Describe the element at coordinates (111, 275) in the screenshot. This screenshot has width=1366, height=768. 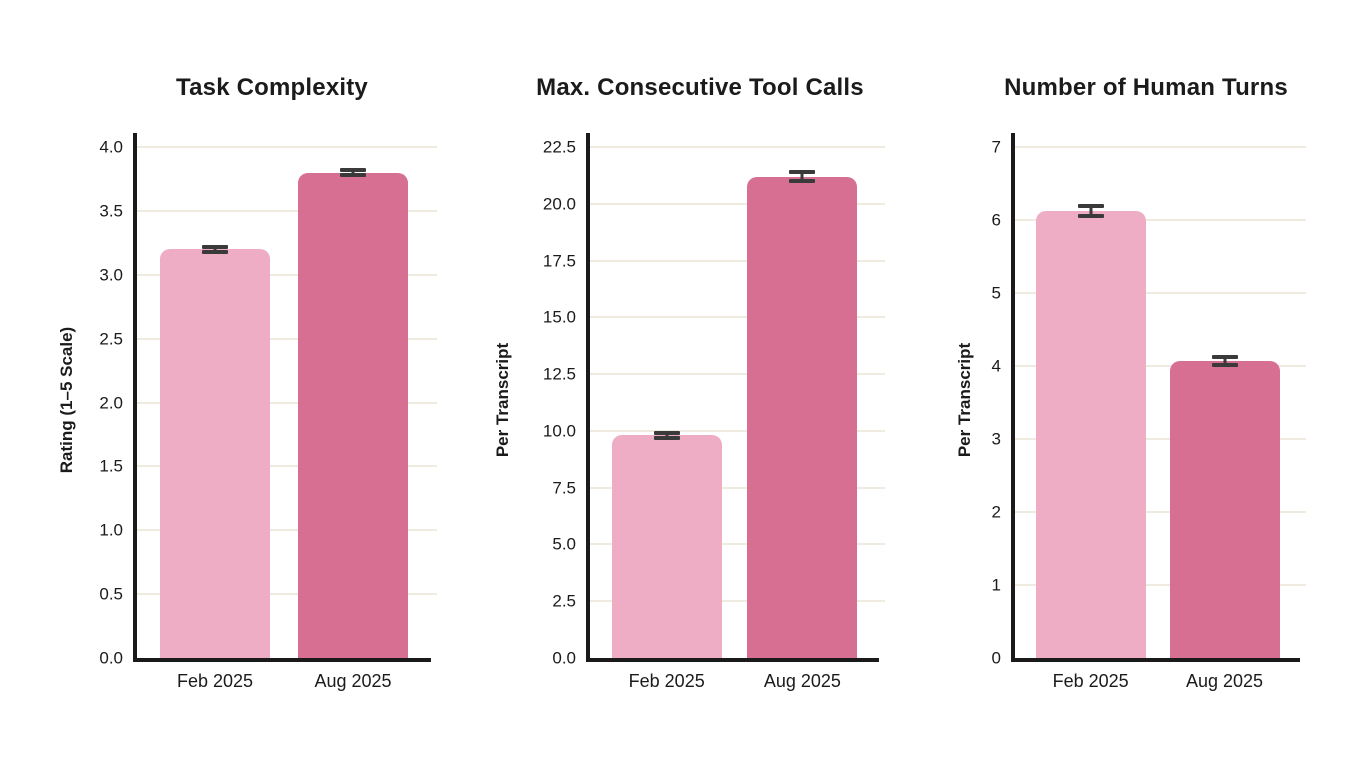
I see `y-tick-label: 3.0` at that location.